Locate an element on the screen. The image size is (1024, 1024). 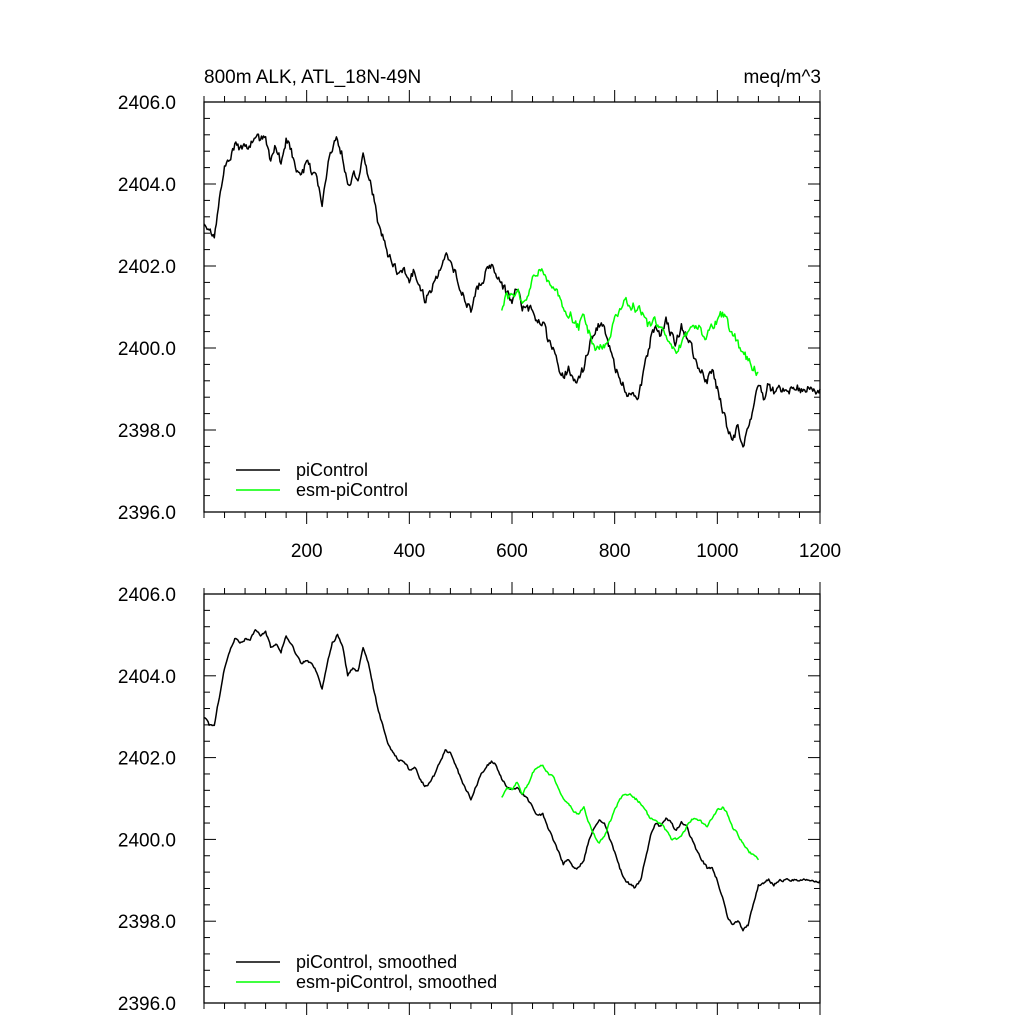
bot-ytick-label: 2404.0 is located at coordinates (147, 677).